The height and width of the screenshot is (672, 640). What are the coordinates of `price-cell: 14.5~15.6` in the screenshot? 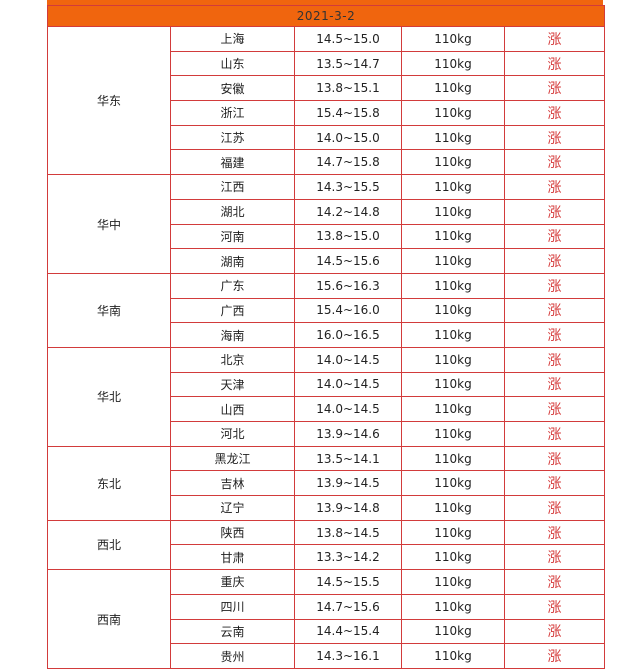 It's located at (348, 261).